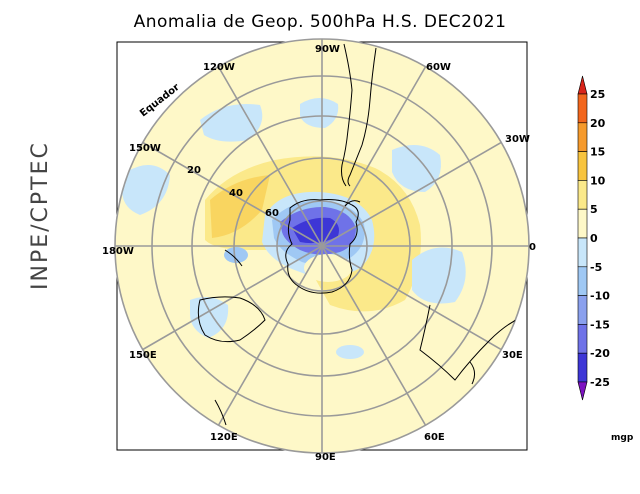  What do you see at coordinates (236, 193) in the screenshot?
I see `lat-label-40: 40` at bounding box center [236, 193].